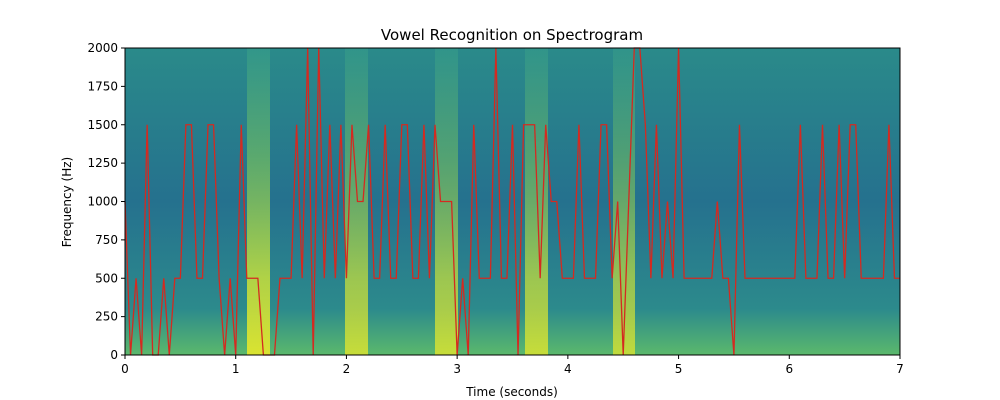  Describe the element at coordinates (106, 240) in the screenshot. I see `y-tick-label: 750` at that location.